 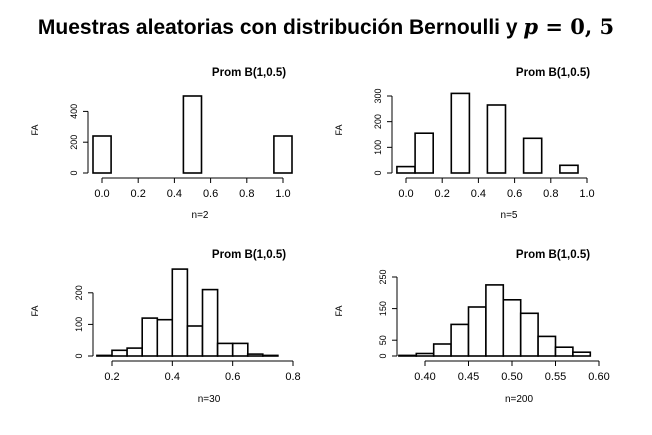 What do you see at coordinates (511, 377) in the screenshot?
I see `x-tick-label: 0.50` at bounding box center [511, 377].